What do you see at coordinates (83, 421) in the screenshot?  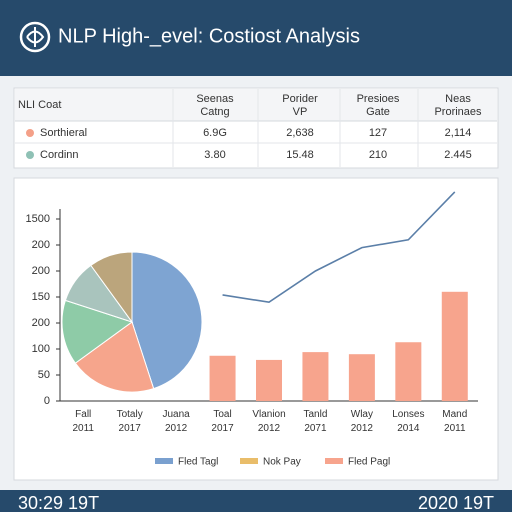 I see `x-tick-label: Fall 2011` at bounding box center [83, 421].